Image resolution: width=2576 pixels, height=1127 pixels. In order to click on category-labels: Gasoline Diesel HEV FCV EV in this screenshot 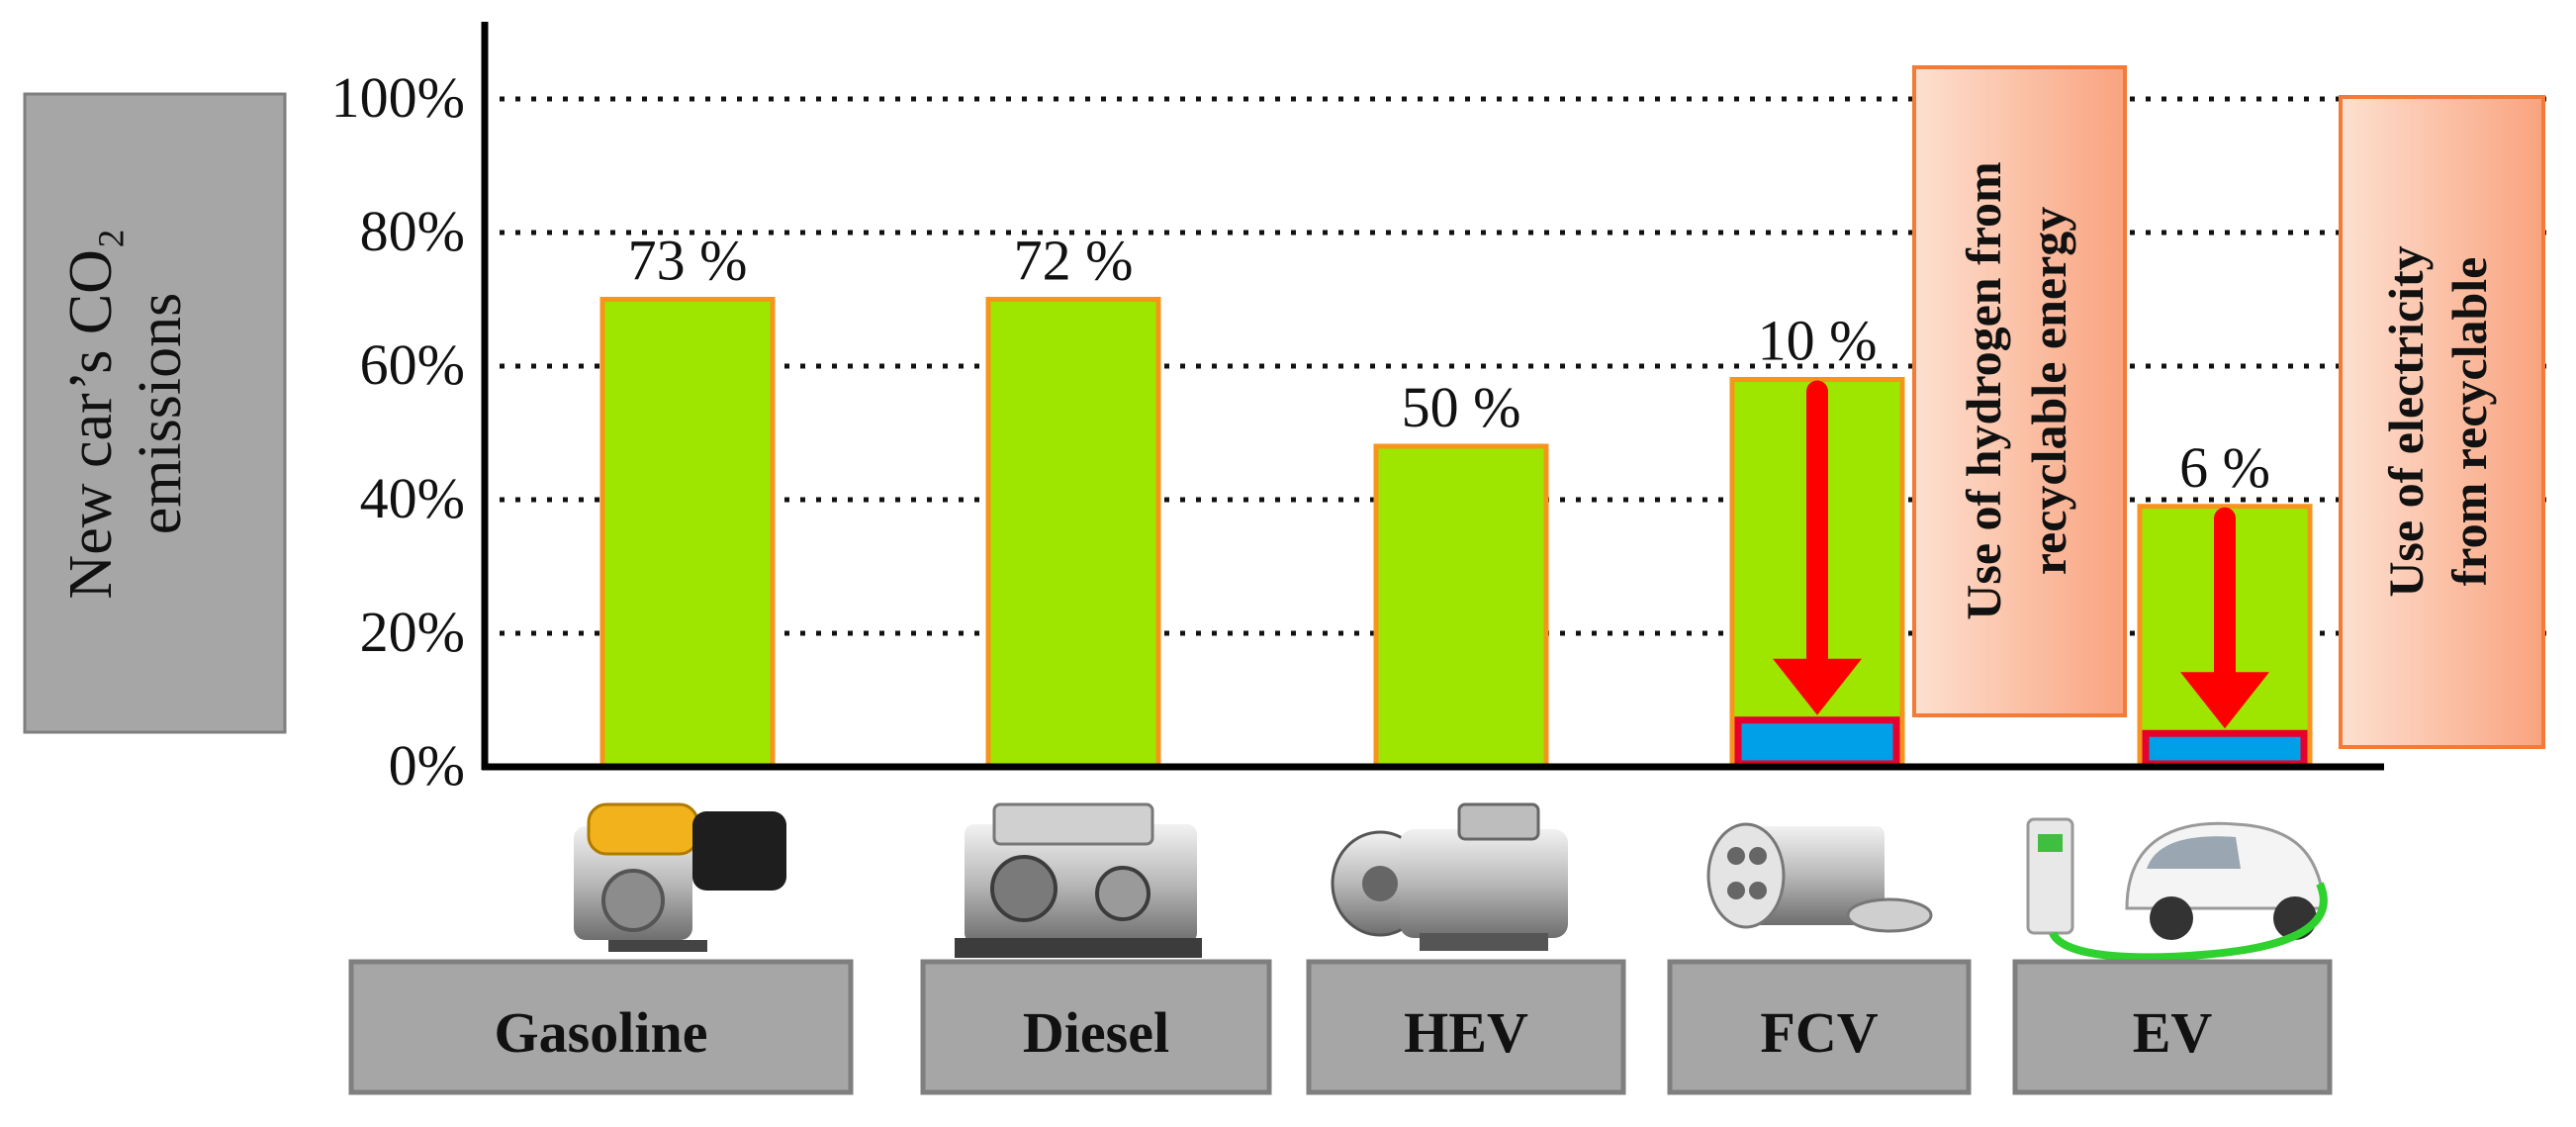, I will do `click(1340, 1027)`.